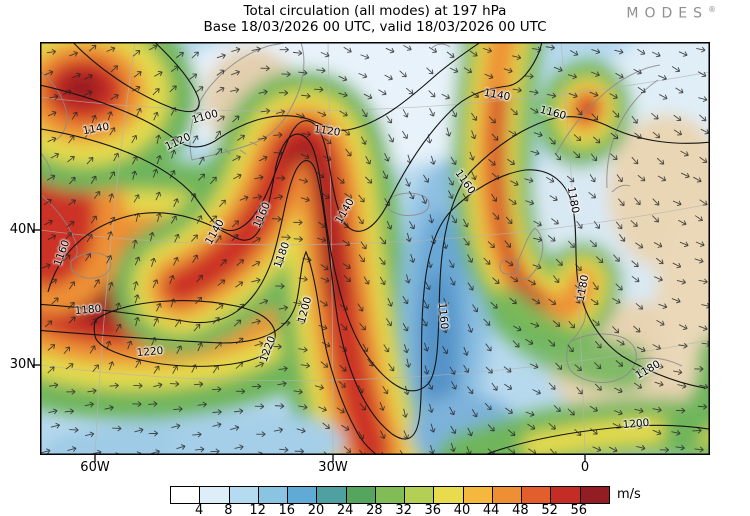  Describe the element at coordinates (360, 495) in the screenshot. I see `colorbar-segment` at that location.